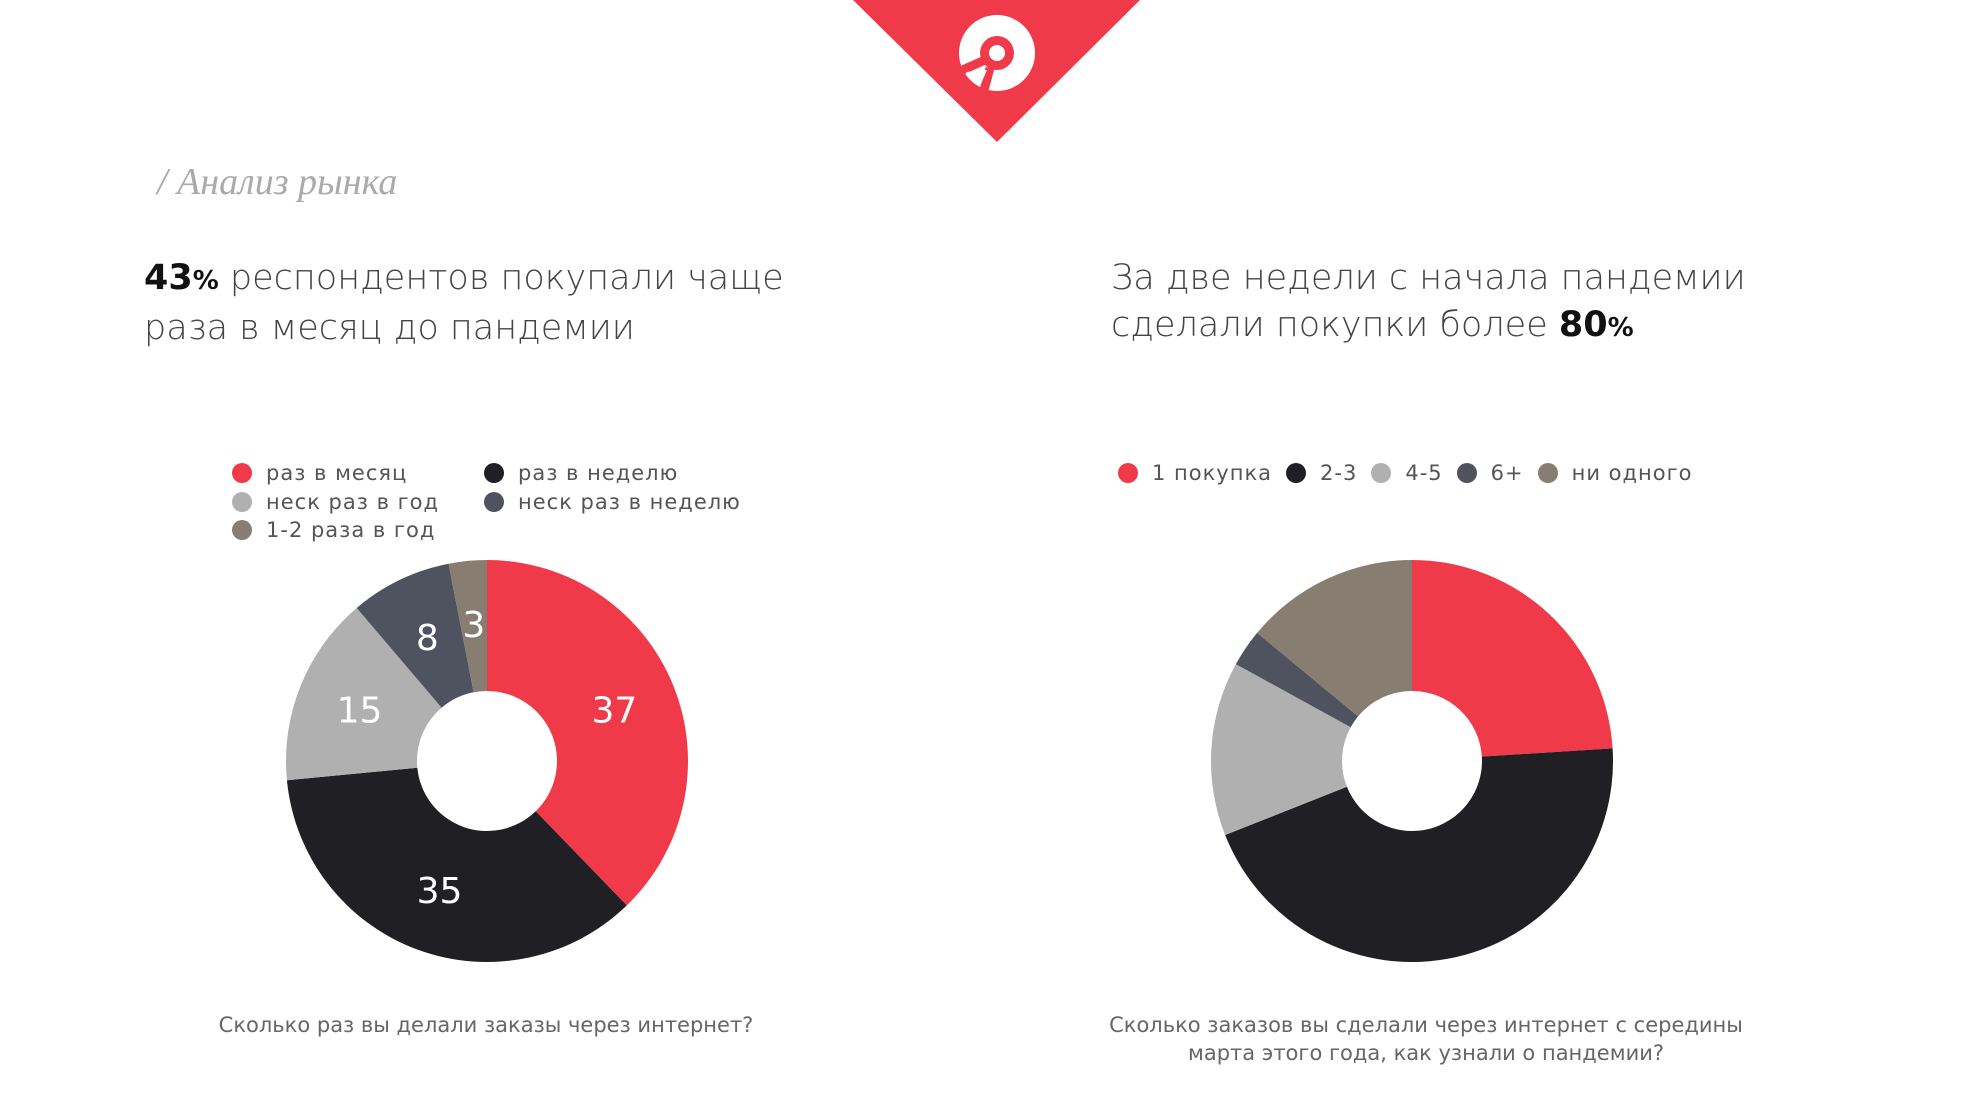 The height and width of the screenshot is (1118, 1968). What do you see at coordinates (473, 625) in the screenshot?
I see `data-label: 3` at bounding box center [473, 625].